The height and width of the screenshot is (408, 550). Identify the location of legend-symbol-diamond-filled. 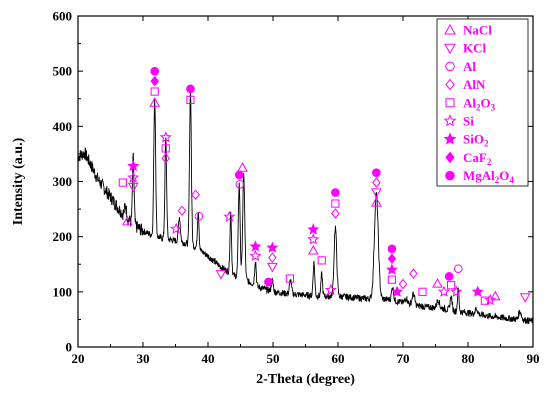
(450, 157).